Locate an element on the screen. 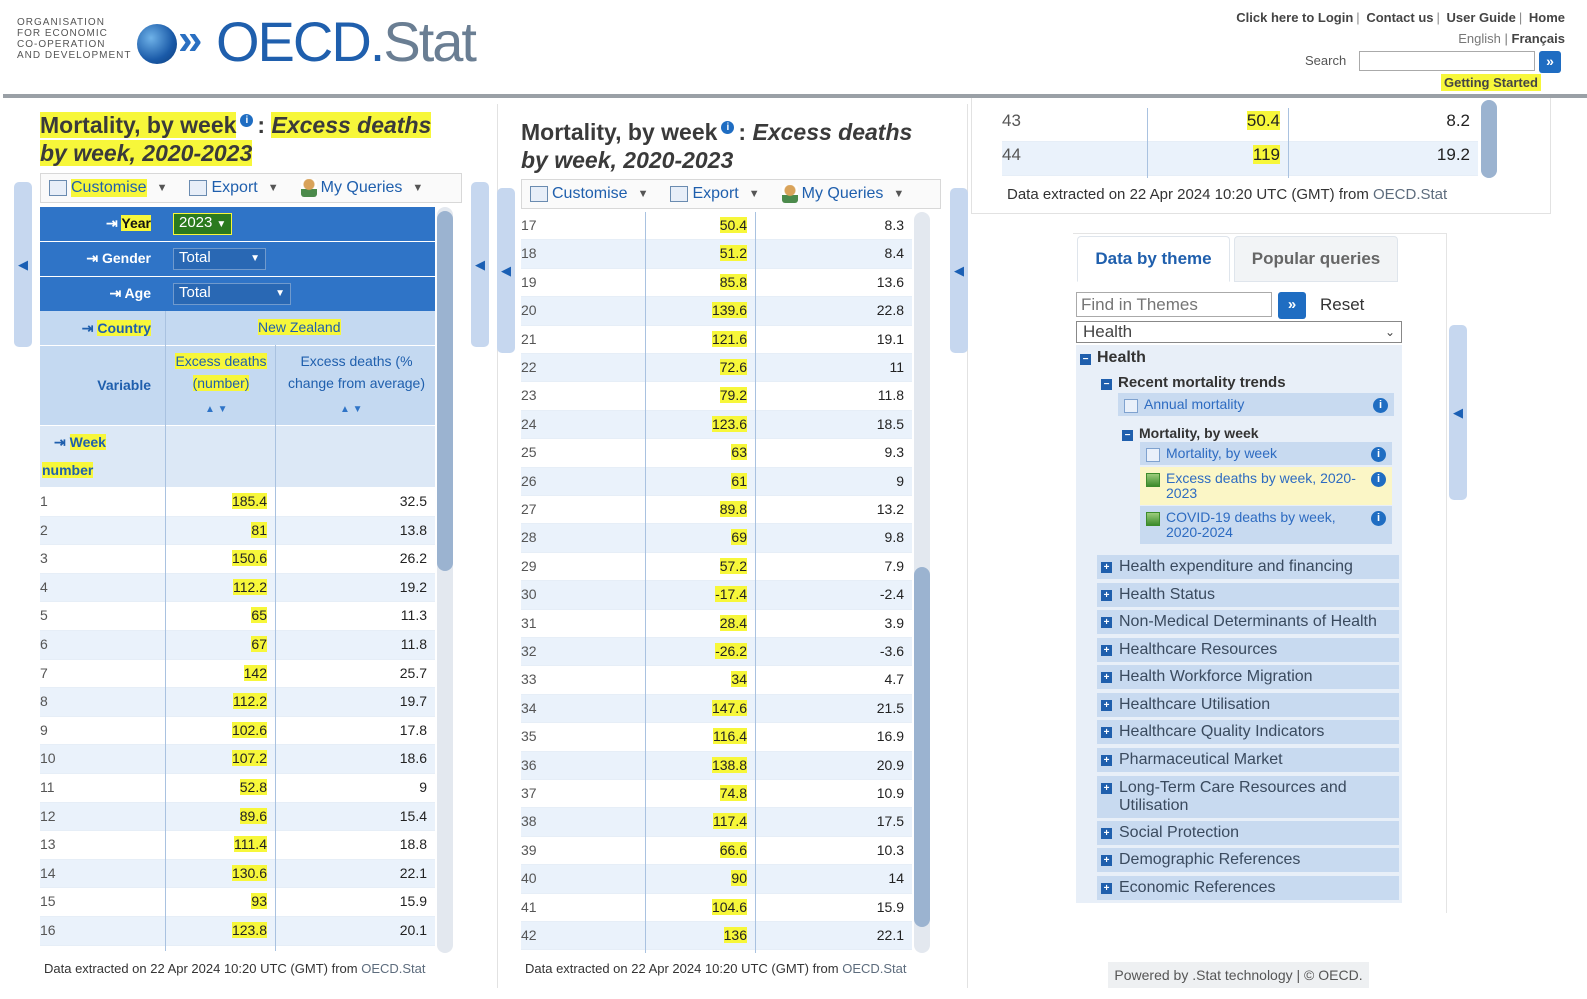  tree-node-mortality-by-week: − Mortality, by week is located at coordinates (1190, 433).